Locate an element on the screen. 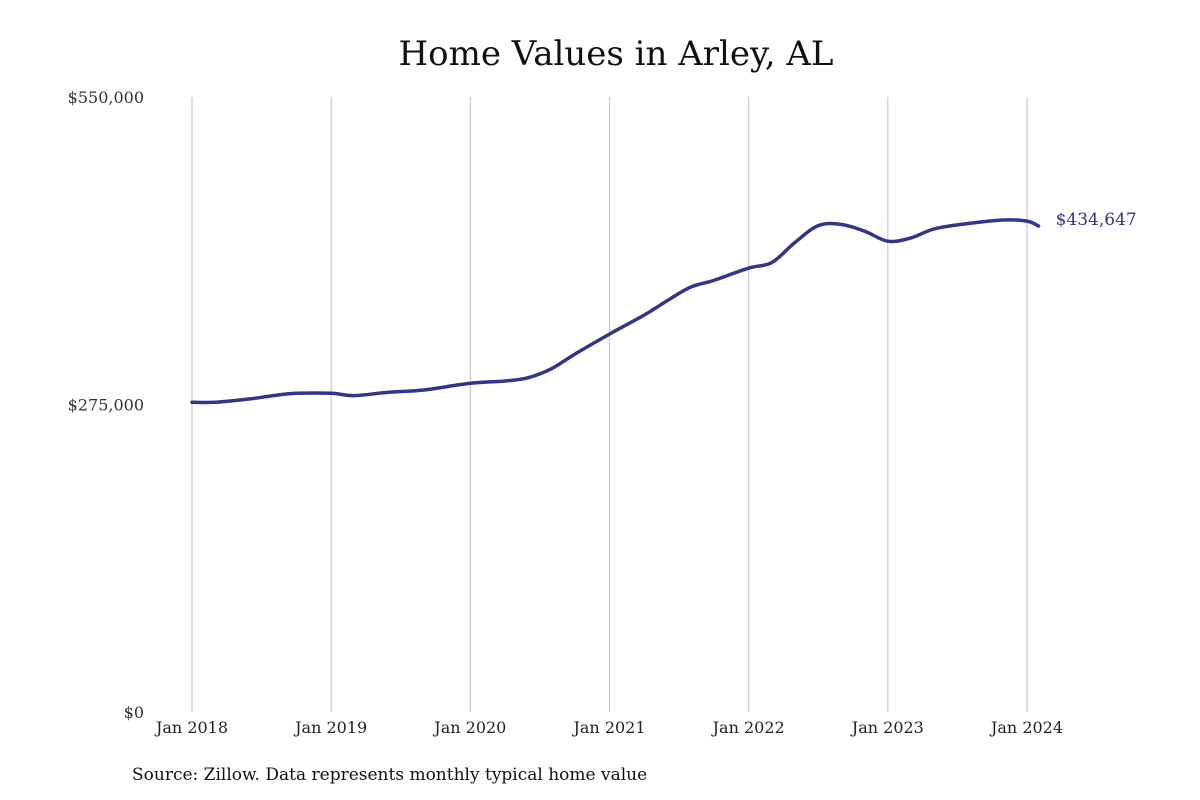 Image resolution: width=1200 pixels, height=800 pixels. y-axis-ticks: $0 $275,000 $550,000 is located at coordinates (106, 405).